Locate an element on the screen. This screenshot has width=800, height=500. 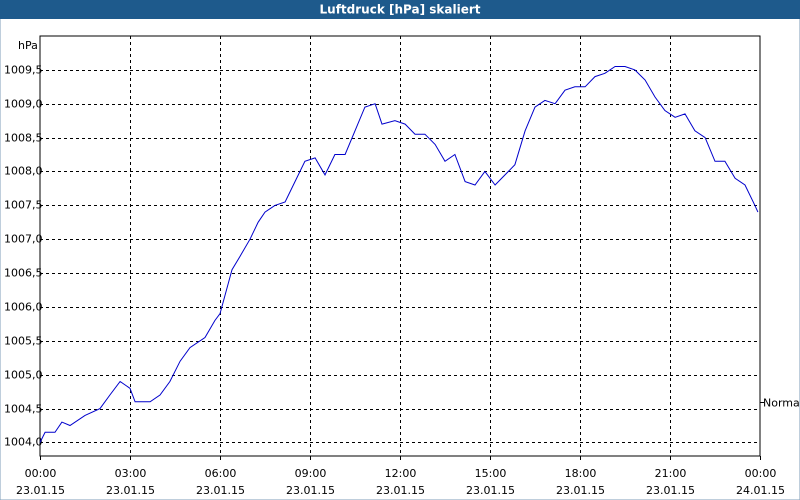
x-tick-label: 12:00 is located at coordinates (401, 473).